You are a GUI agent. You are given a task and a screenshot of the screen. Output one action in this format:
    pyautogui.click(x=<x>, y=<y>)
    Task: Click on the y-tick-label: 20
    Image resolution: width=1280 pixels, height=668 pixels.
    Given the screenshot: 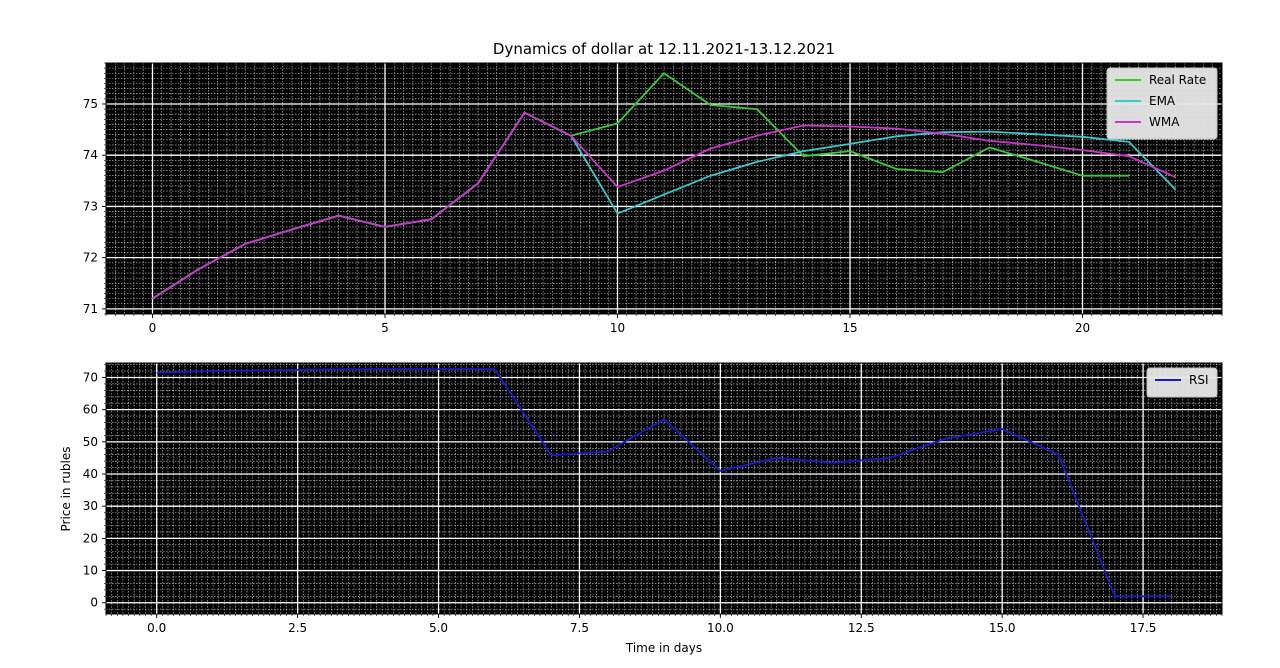 What is the action you would take?
    pyautogui.click(x=90, y=538)
    